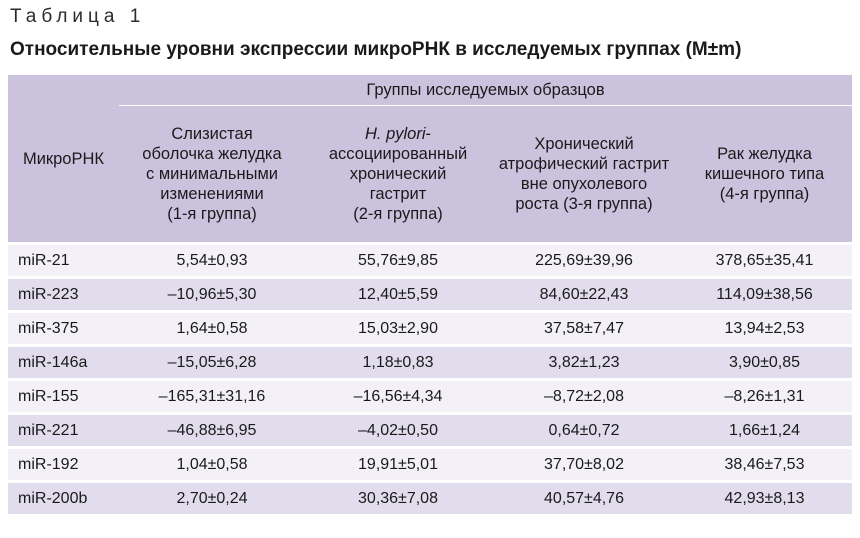 Image resolution: width=860 pixels, height=538 pixels. I want to click on row-name: miR-21, so click(63, 262).